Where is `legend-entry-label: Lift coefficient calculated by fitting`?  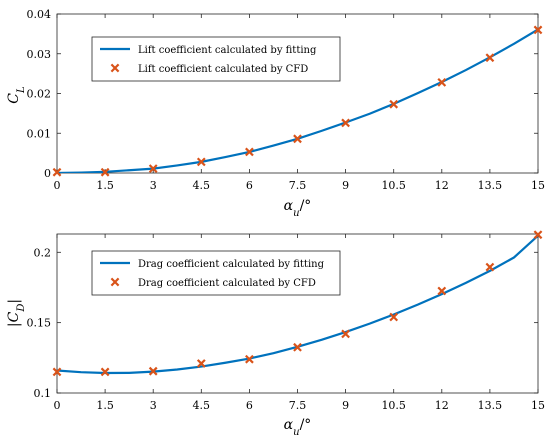
legend-entry-label: Lift coefficient calculated by fitting is located at coordinates (227, 50).